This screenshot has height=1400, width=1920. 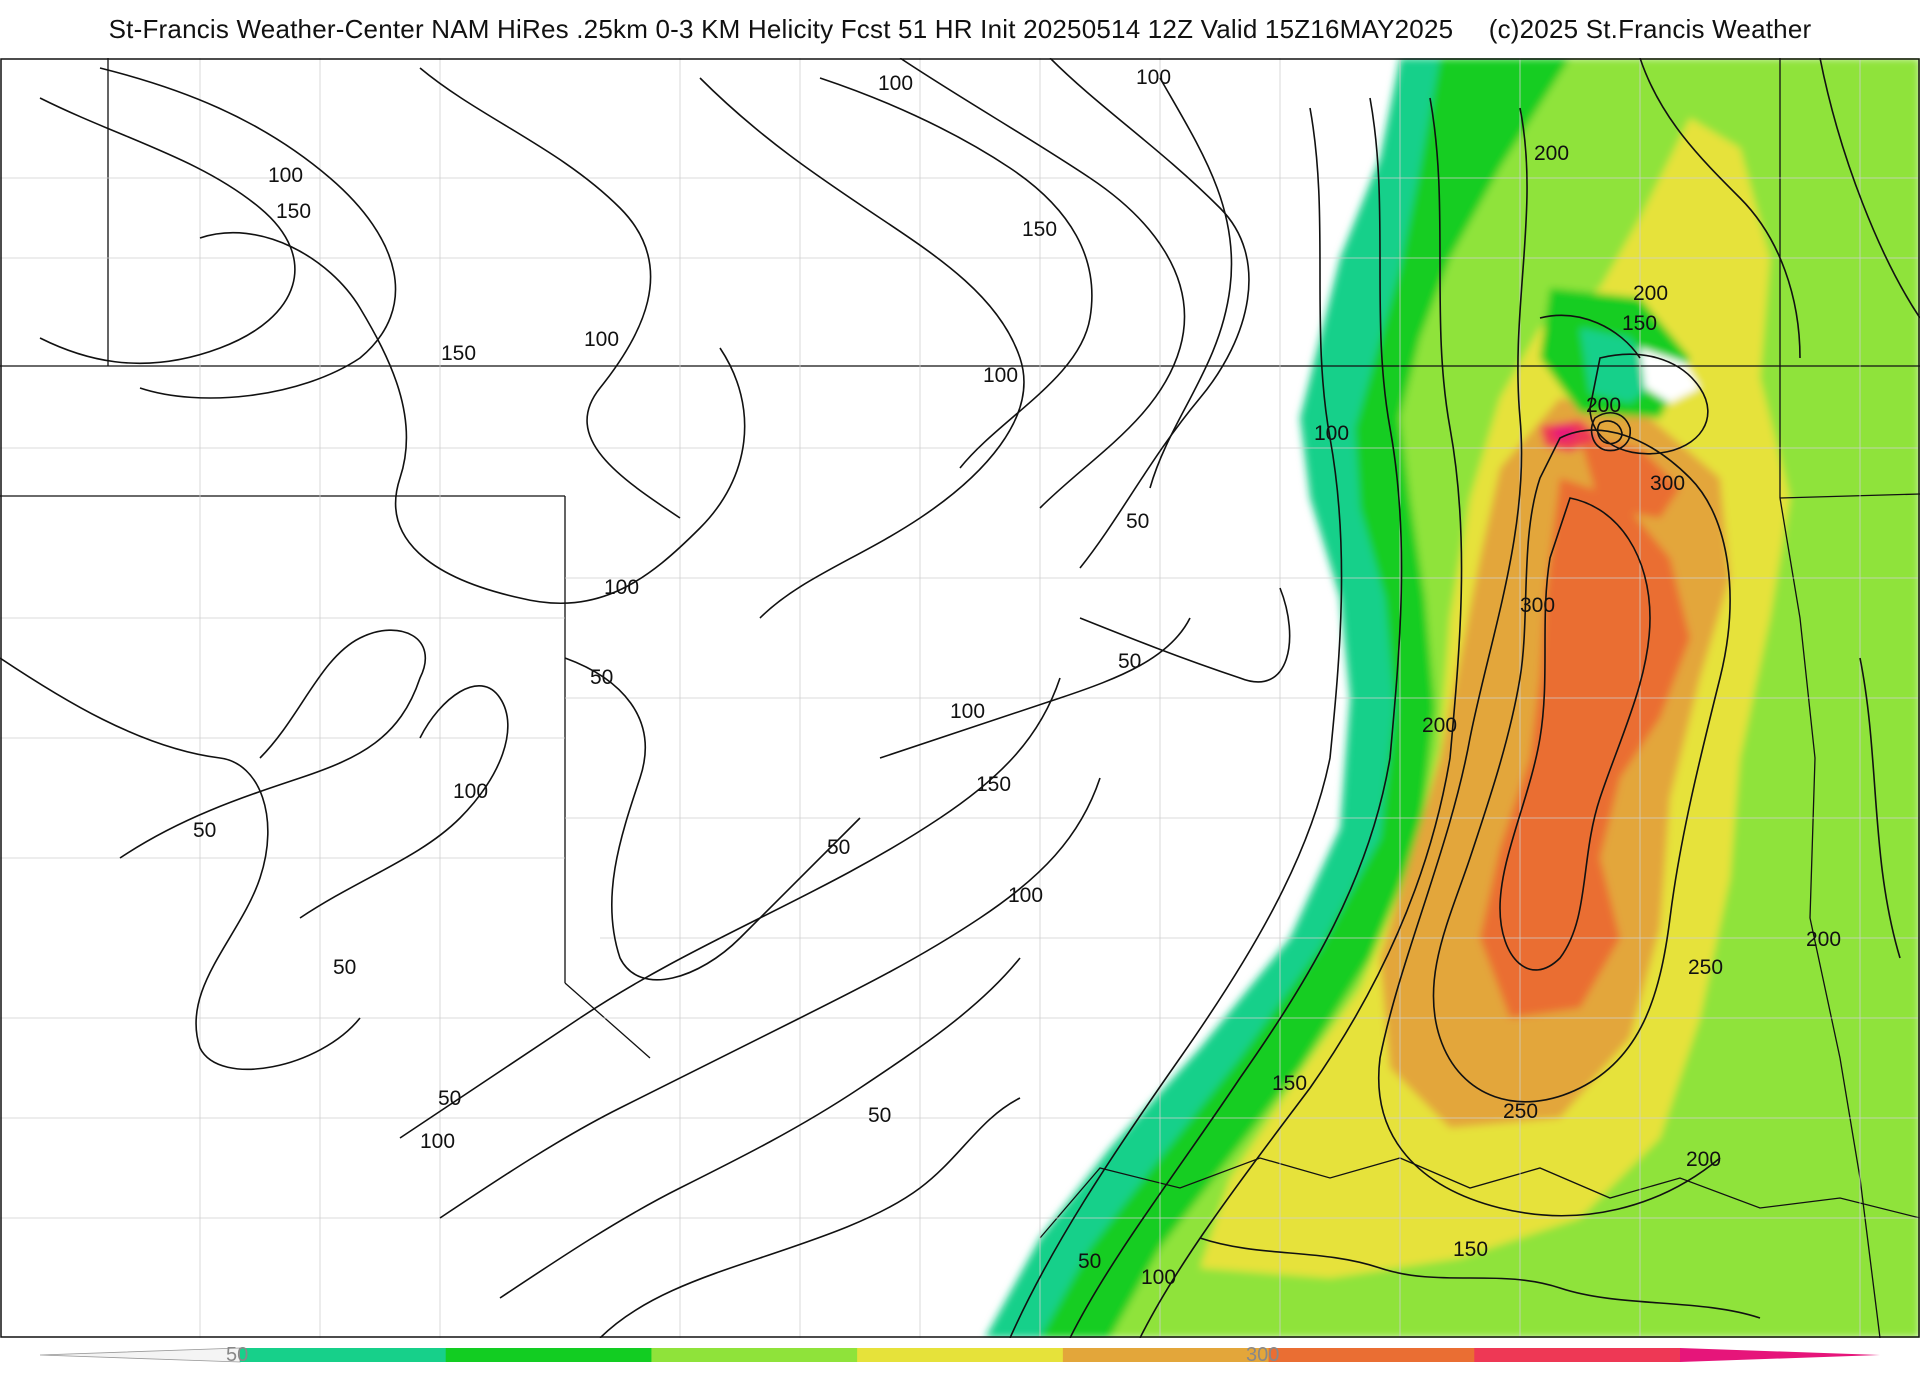 I want to click on colorbar-segments, so click(x=959, y=1355).